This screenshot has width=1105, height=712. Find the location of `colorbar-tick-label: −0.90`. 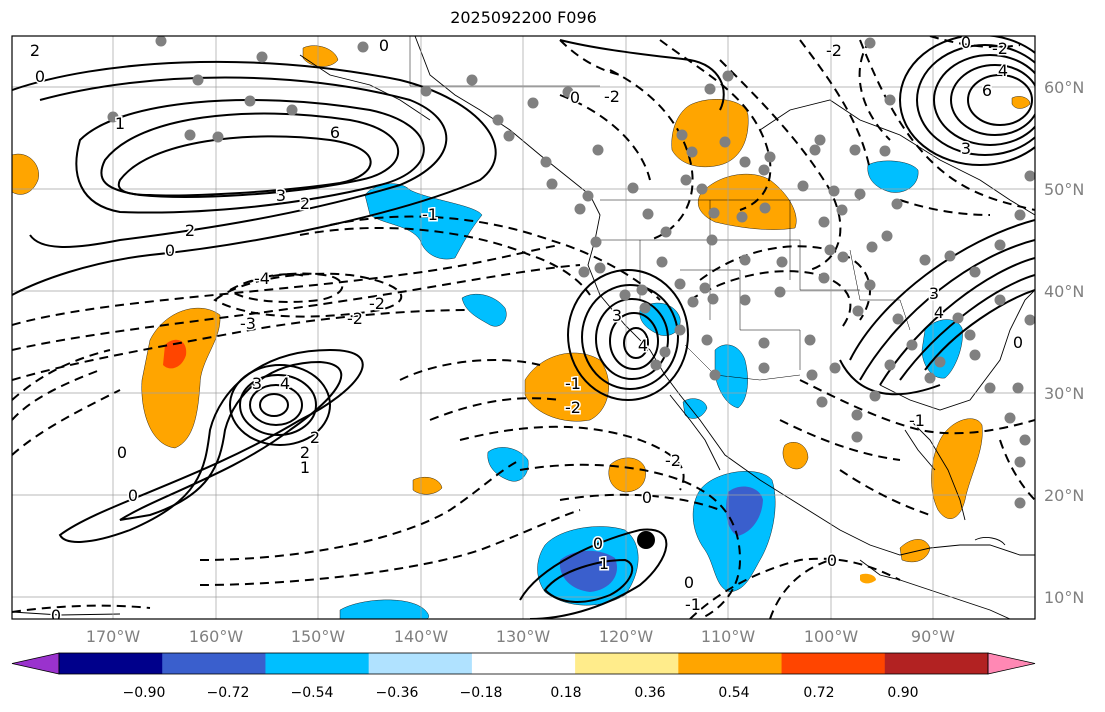

colorbar-tick-label: −0.90 is located at coordinates (144, 693).